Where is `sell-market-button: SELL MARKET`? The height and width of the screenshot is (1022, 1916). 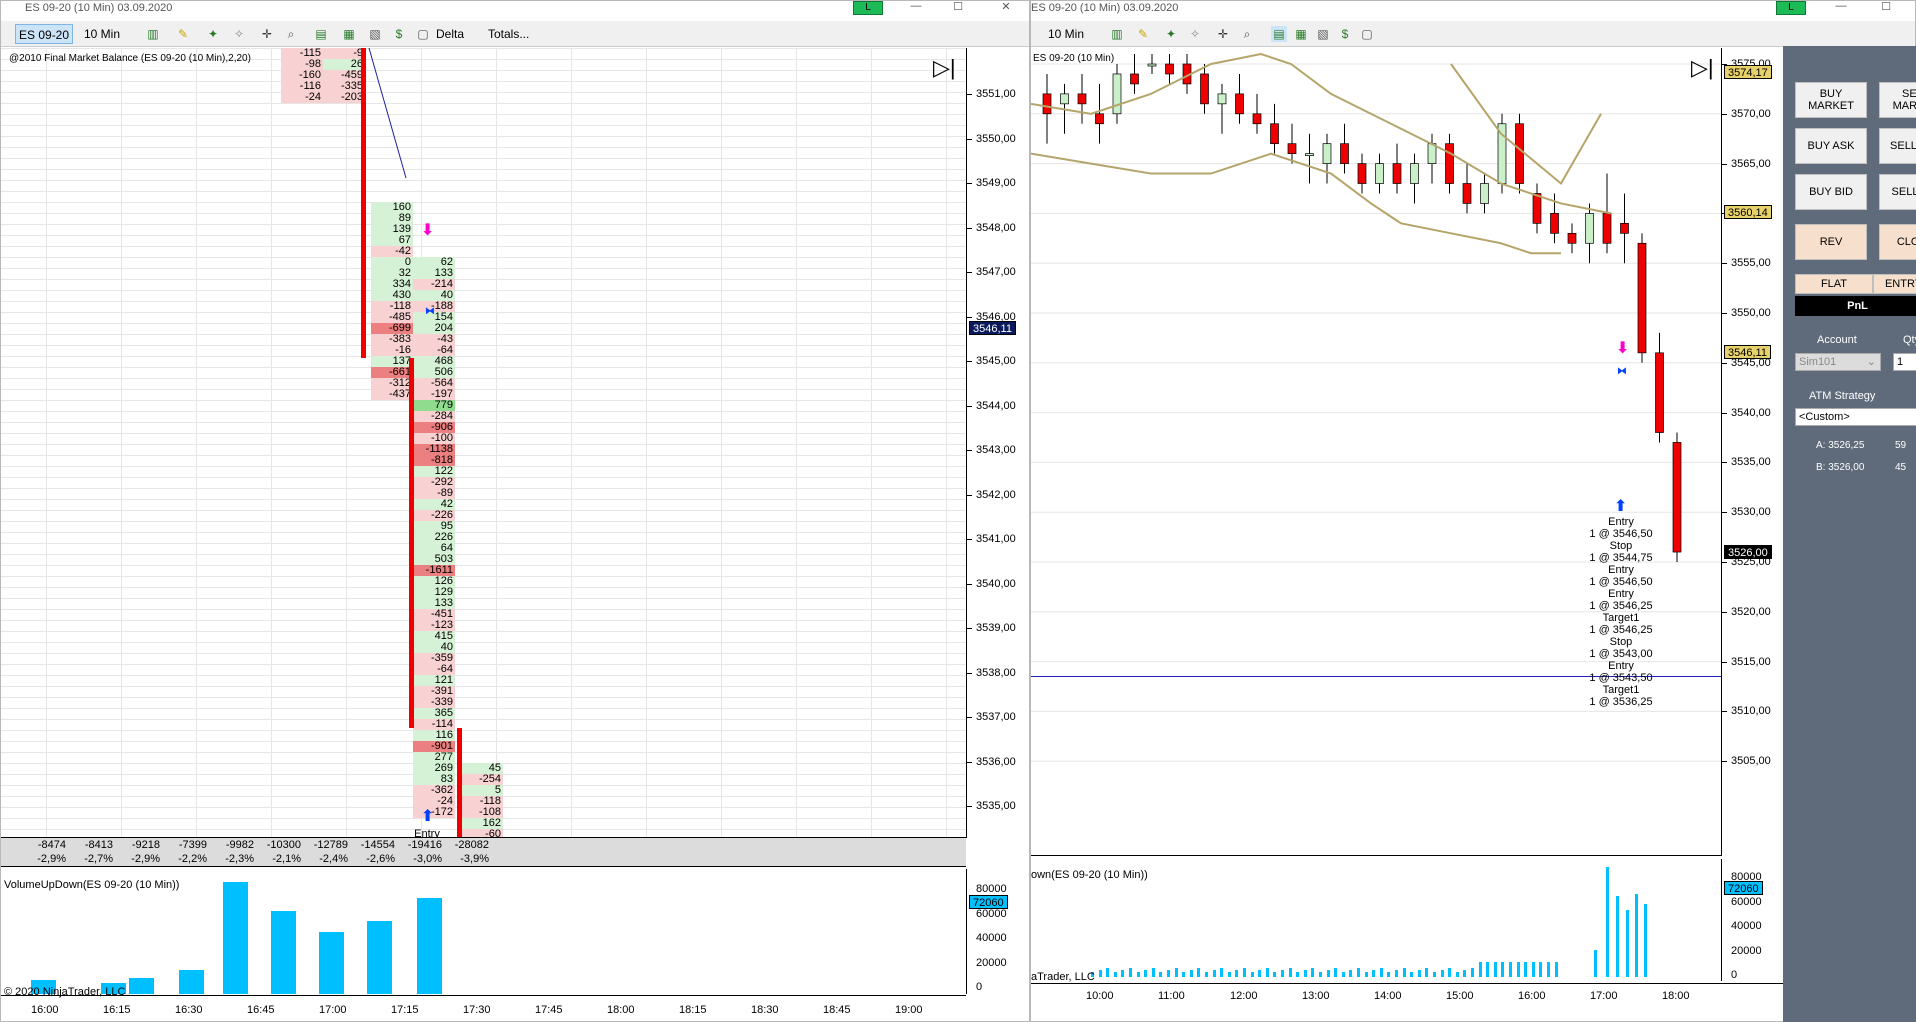 sell-market-button: SELL MARKET is located at coordinates (1897, 100).